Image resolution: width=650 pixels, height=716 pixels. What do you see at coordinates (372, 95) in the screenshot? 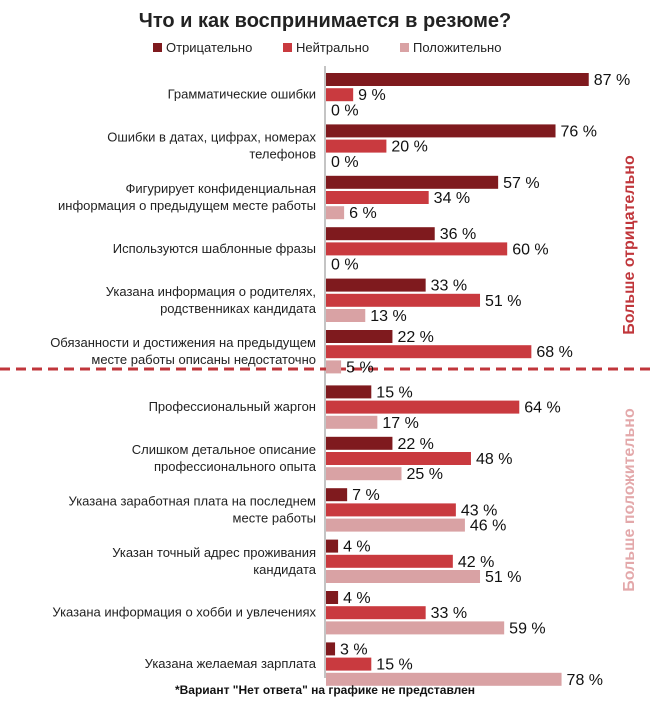
I see `value-label: 9 %` at bounding box center [372, 95].